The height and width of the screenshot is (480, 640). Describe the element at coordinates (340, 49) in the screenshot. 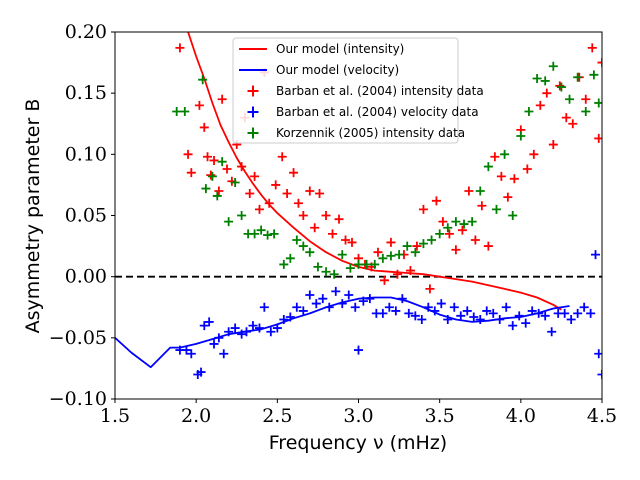

I see `legend-label: Our model (intensity)` at that location.